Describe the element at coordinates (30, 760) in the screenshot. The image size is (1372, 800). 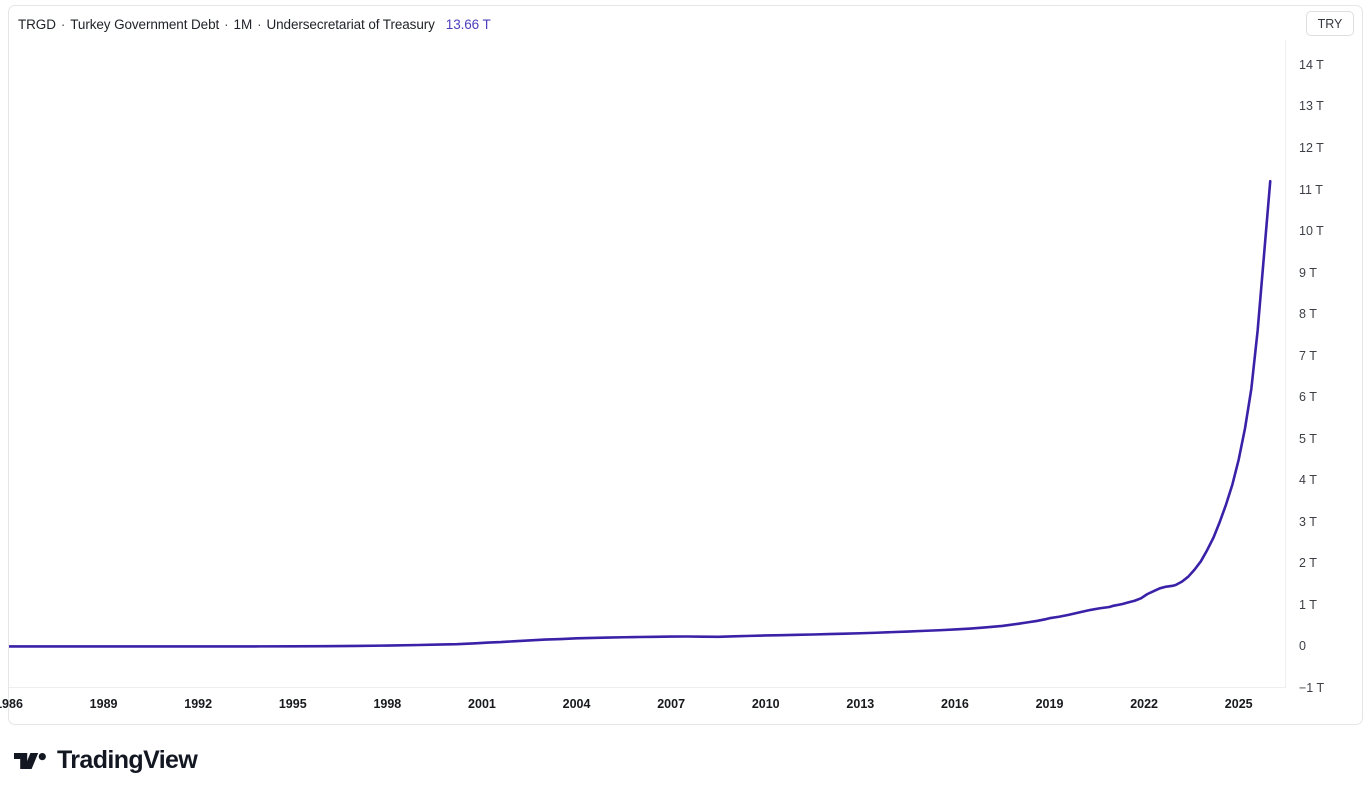
I see `tradingview-logo-icon` at that location.